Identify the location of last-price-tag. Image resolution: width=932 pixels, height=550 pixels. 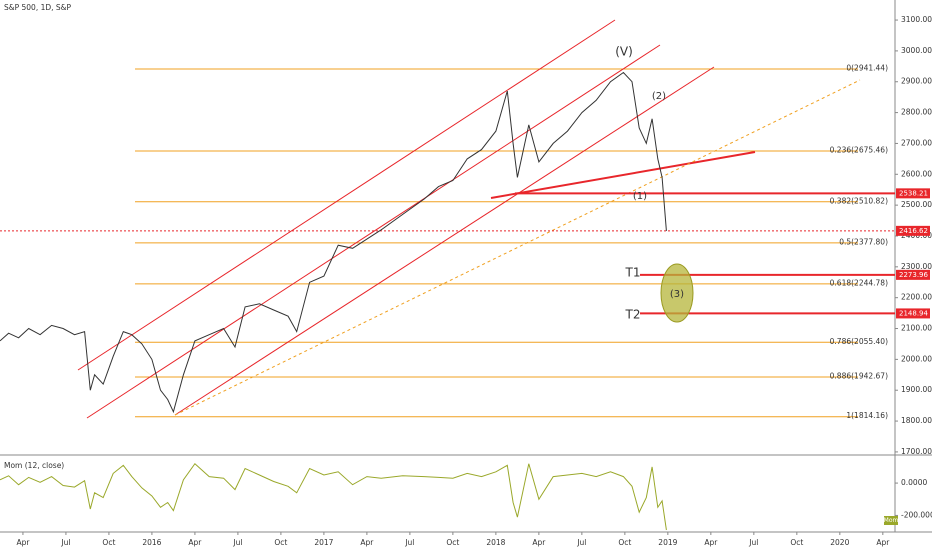
(913, 230).